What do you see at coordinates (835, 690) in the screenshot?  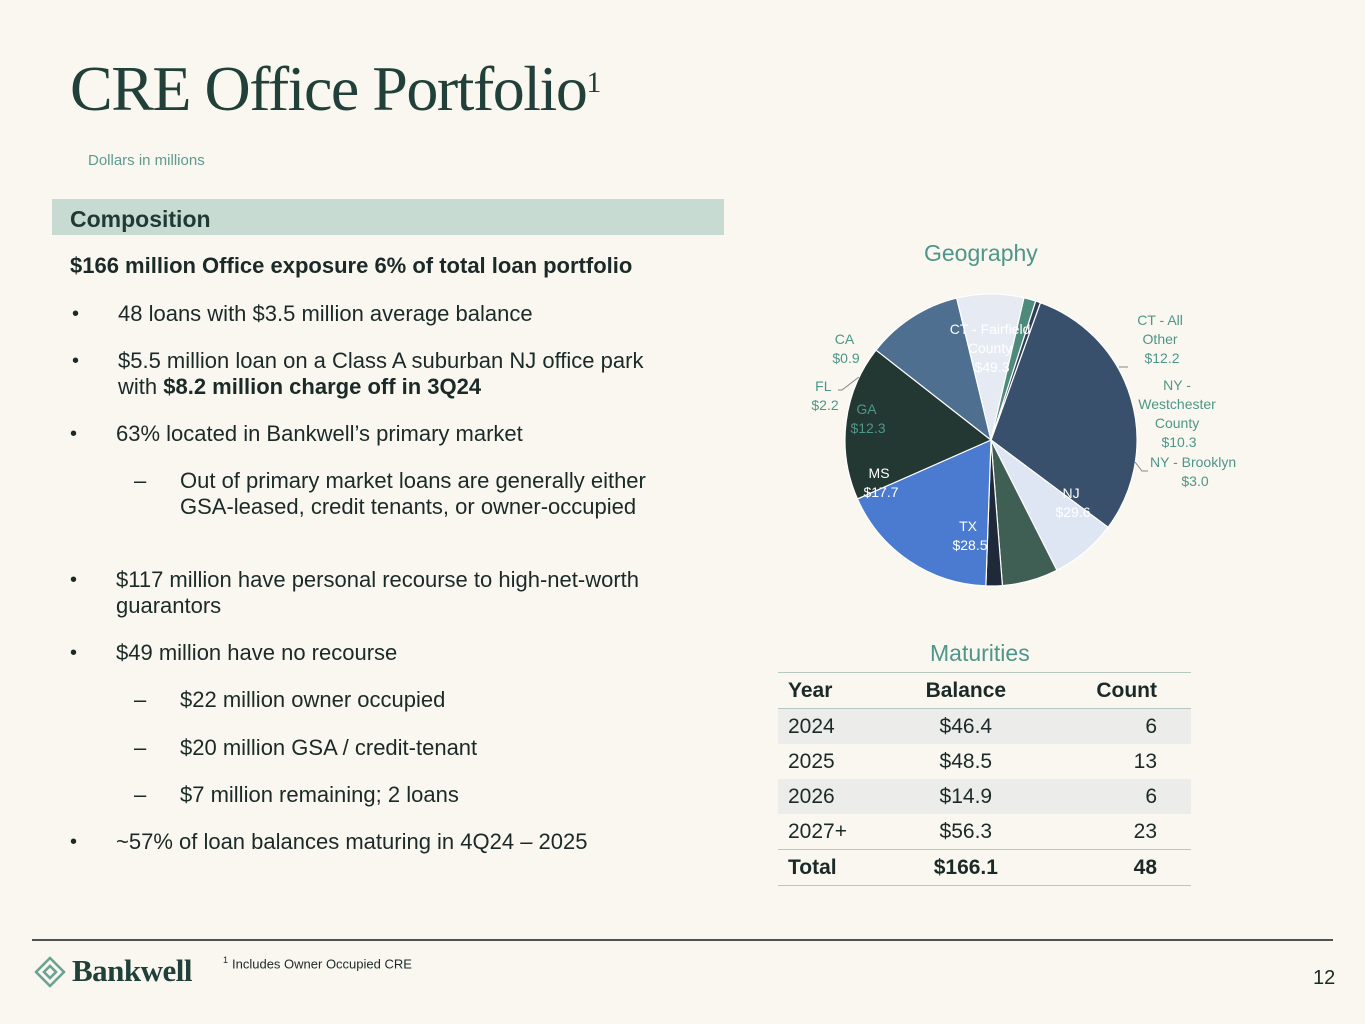 I see `column-header-year: Year` at bounding box center [835, 690].